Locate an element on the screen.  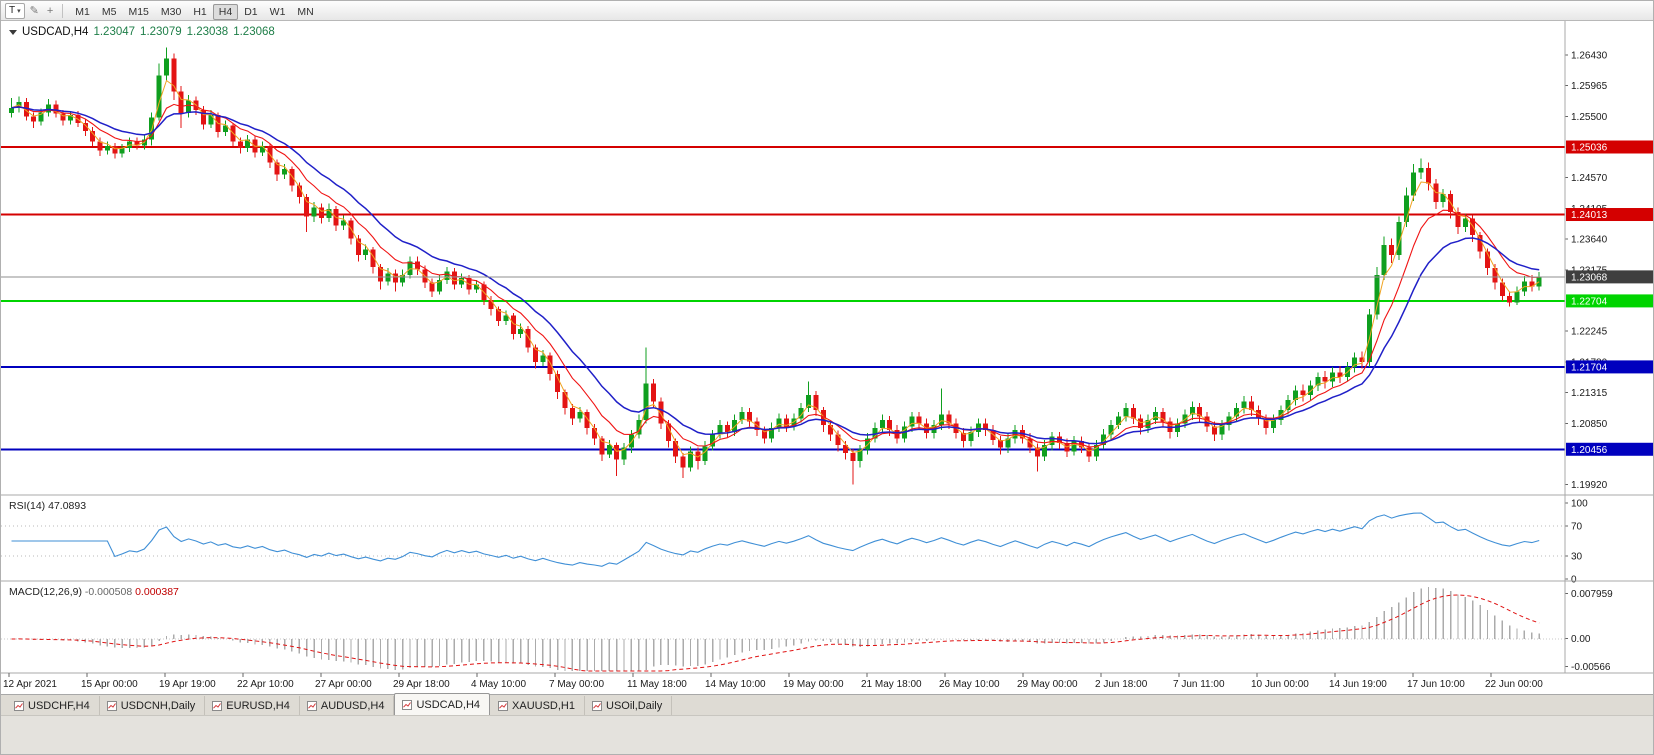
svg-text: 22 Jun 00:00 is located at coordinates (1514, 684).